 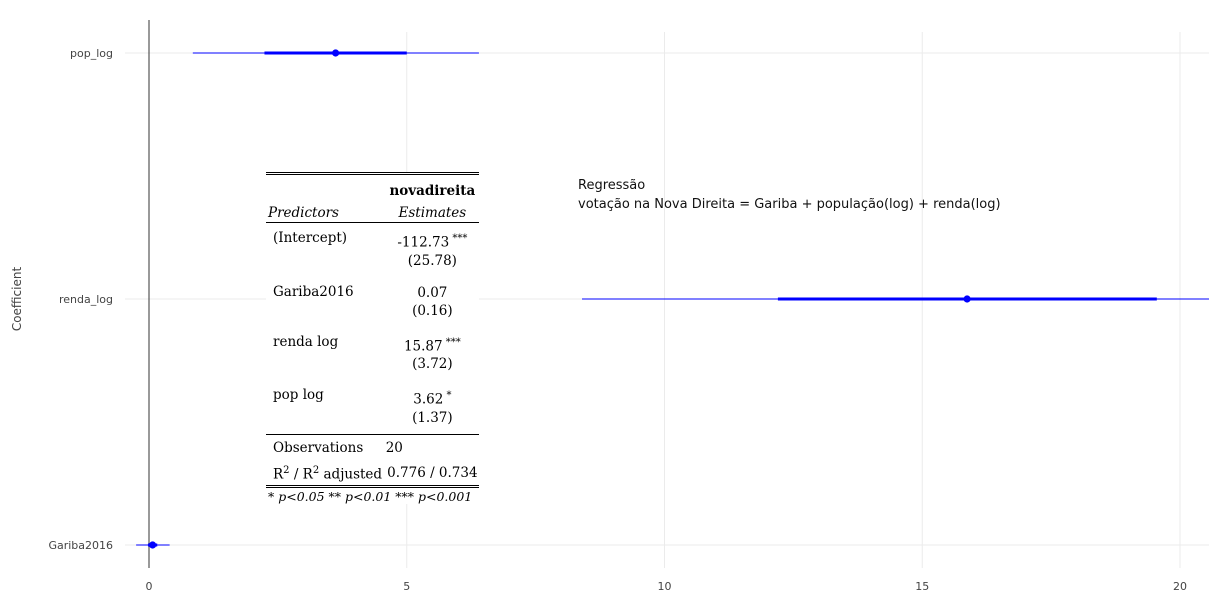 What do you see at coordinates (328, 473) in the screenshot?
I see `r2-label: R2 / R2 adjusted` at bounding box center [328, 473].